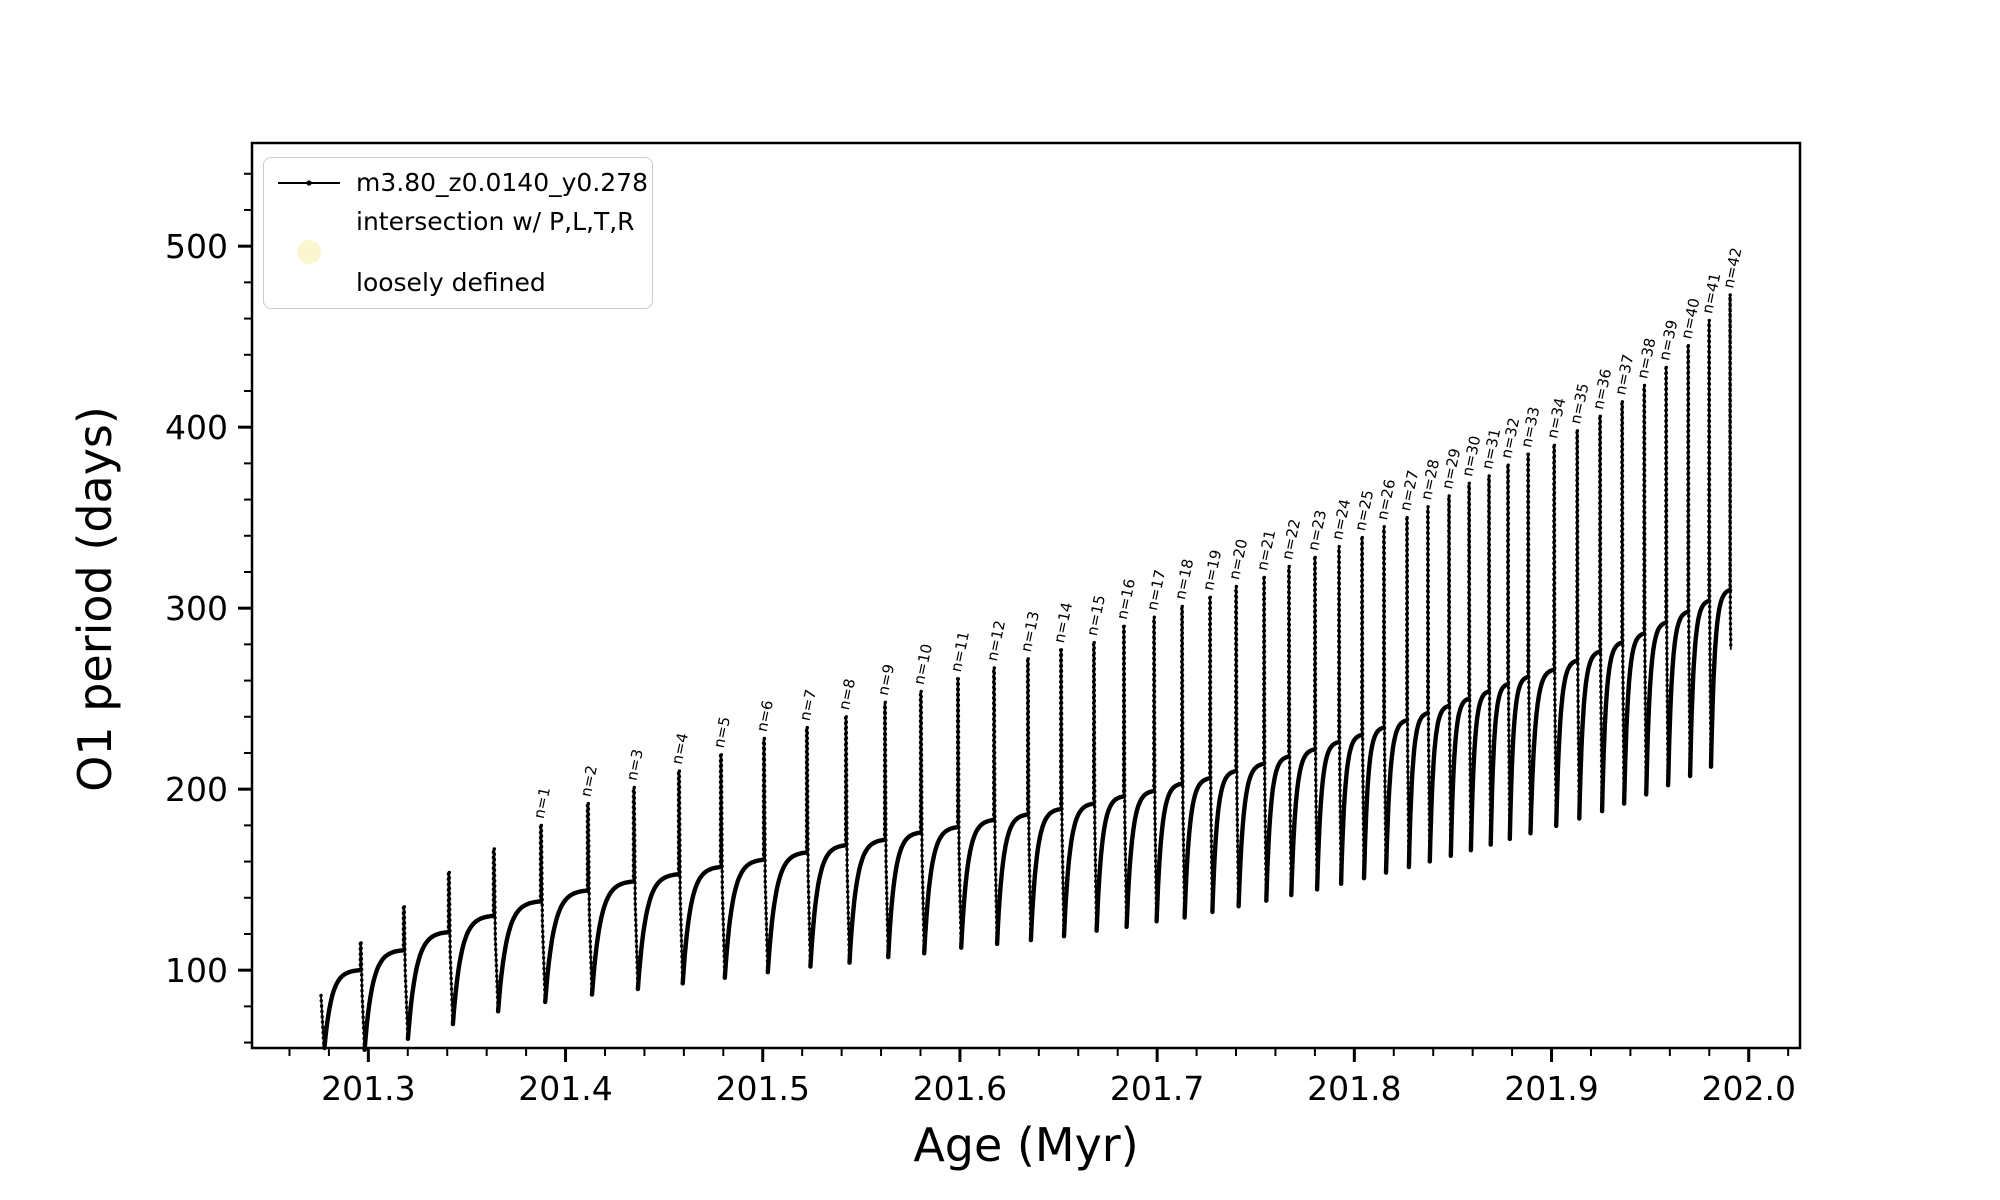  I want to click on pulse-label: n=34, so click(1556, 418).